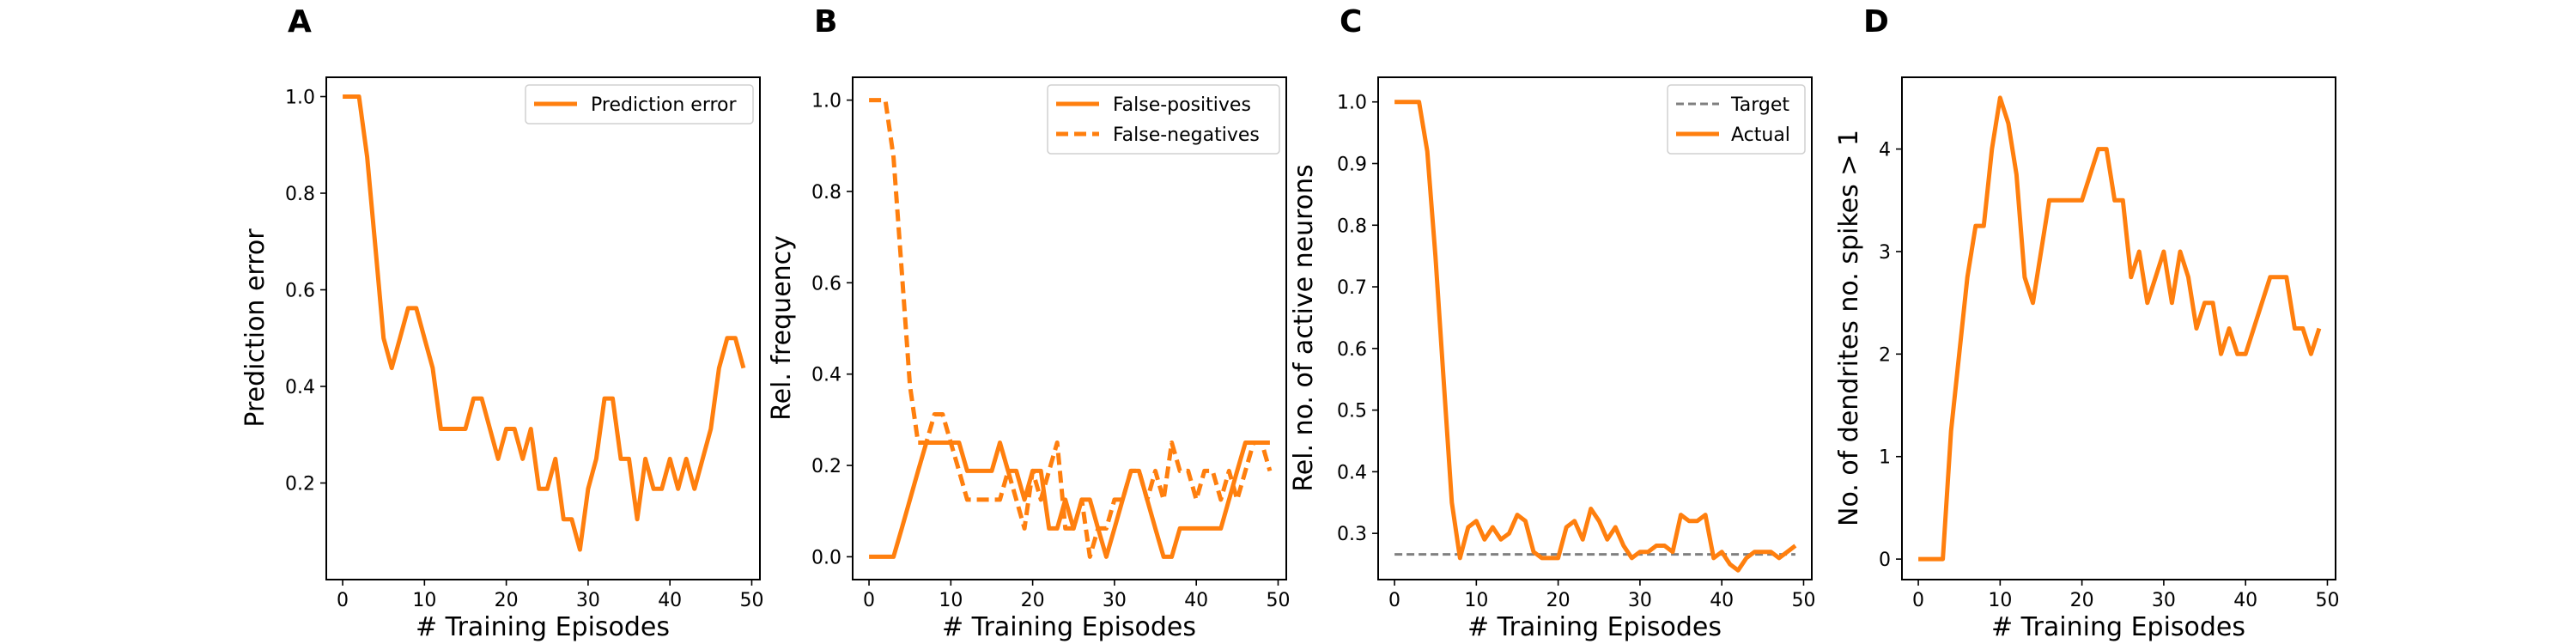  What do you see at coordinates (507, 600) in the screenshot?
I see `x-tick-label-a-20: 20` at bounding box center [507, 600].